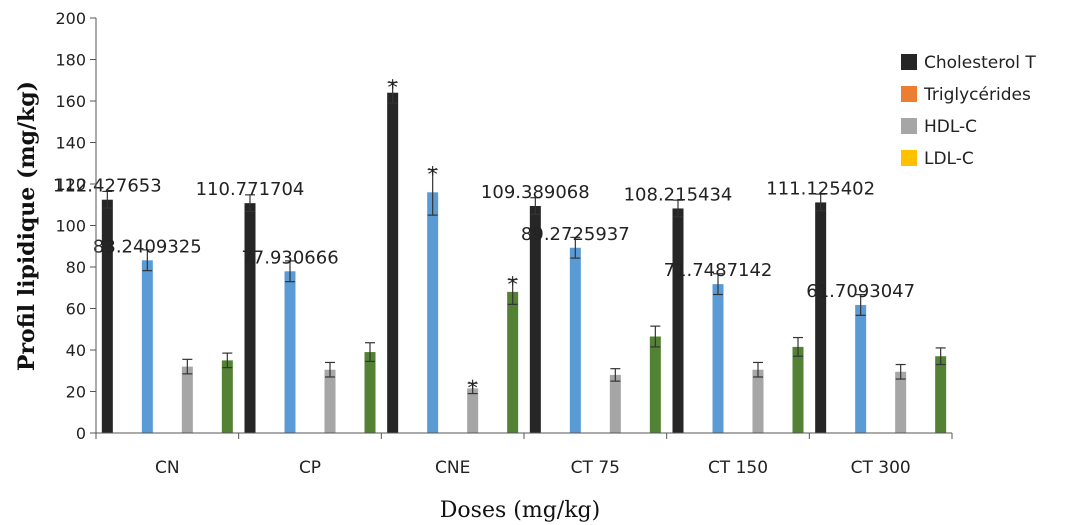 This screenshot has width=1068, height=525. Describe the element at coordinates (310, 468) in the screenshot. I see `x-tick-label: CP` at that location.